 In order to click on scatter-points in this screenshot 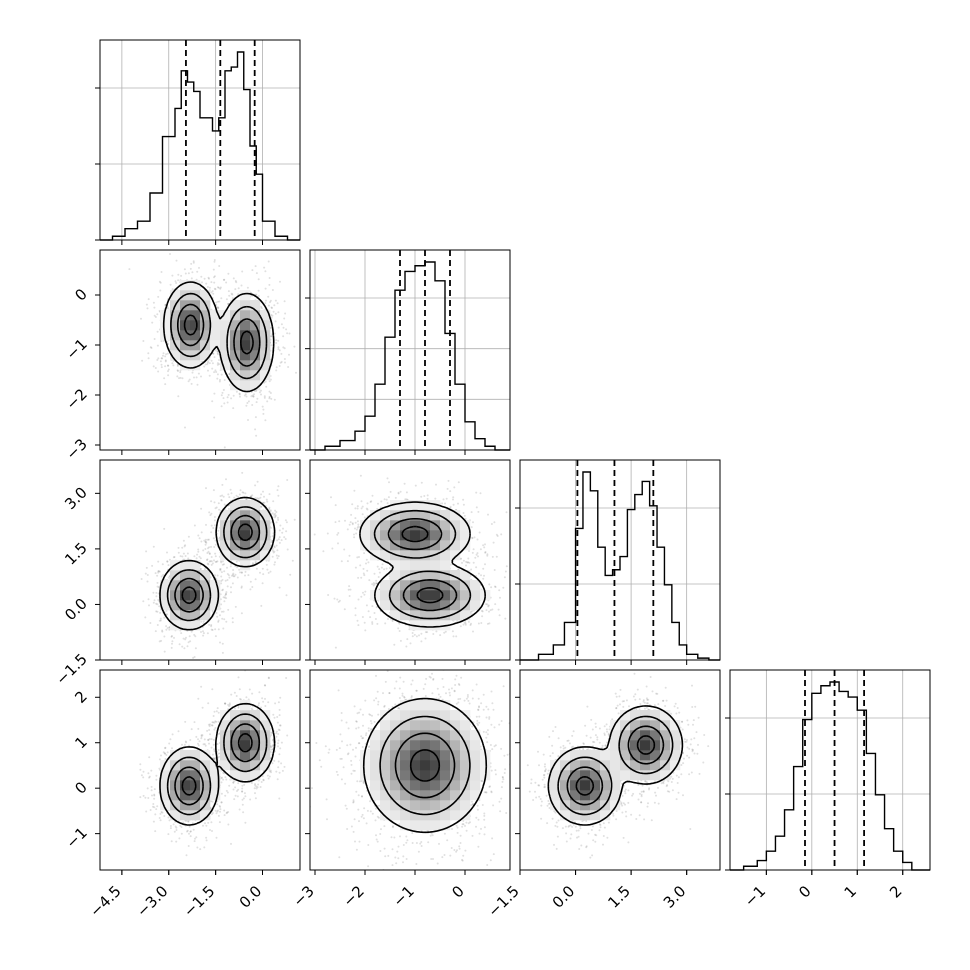, I will do `click(218, 567)`.